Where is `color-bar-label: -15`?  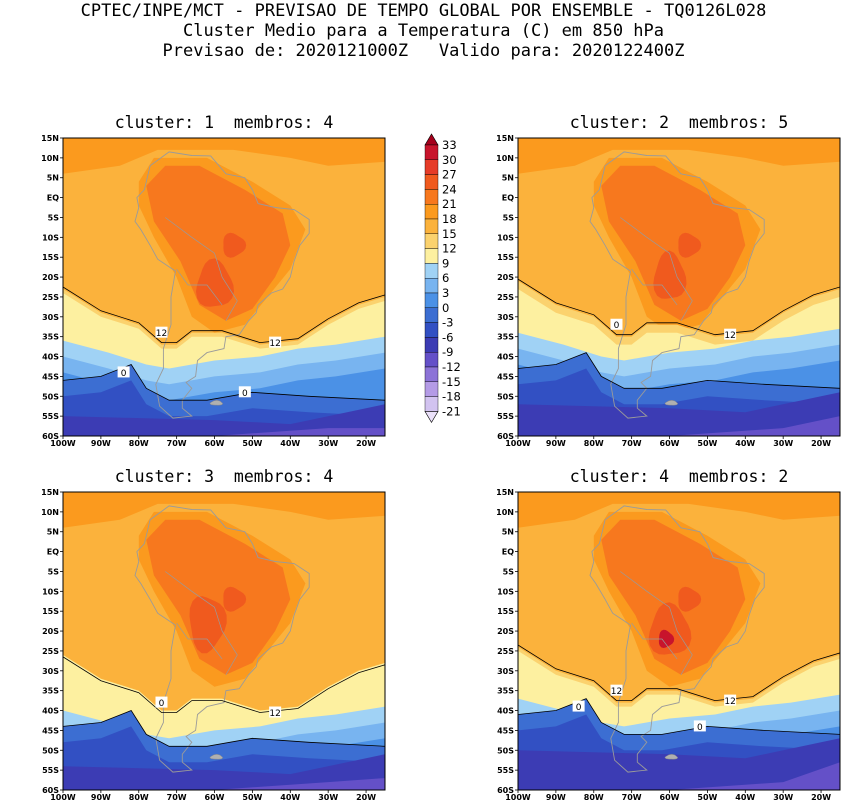
color-bar-label: -15 is located at coordinates (451, 382).